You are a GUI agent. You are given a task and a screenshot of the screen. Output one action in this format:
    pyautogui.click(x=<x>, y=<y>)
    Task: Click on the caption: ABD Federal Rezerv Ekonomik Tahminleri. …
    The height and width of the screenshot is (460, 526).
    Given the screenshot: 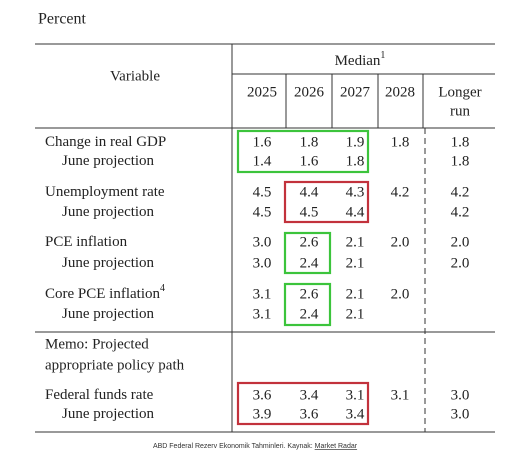 What is the action you would take?
    pyautogui.click(x=255, y=446)
    